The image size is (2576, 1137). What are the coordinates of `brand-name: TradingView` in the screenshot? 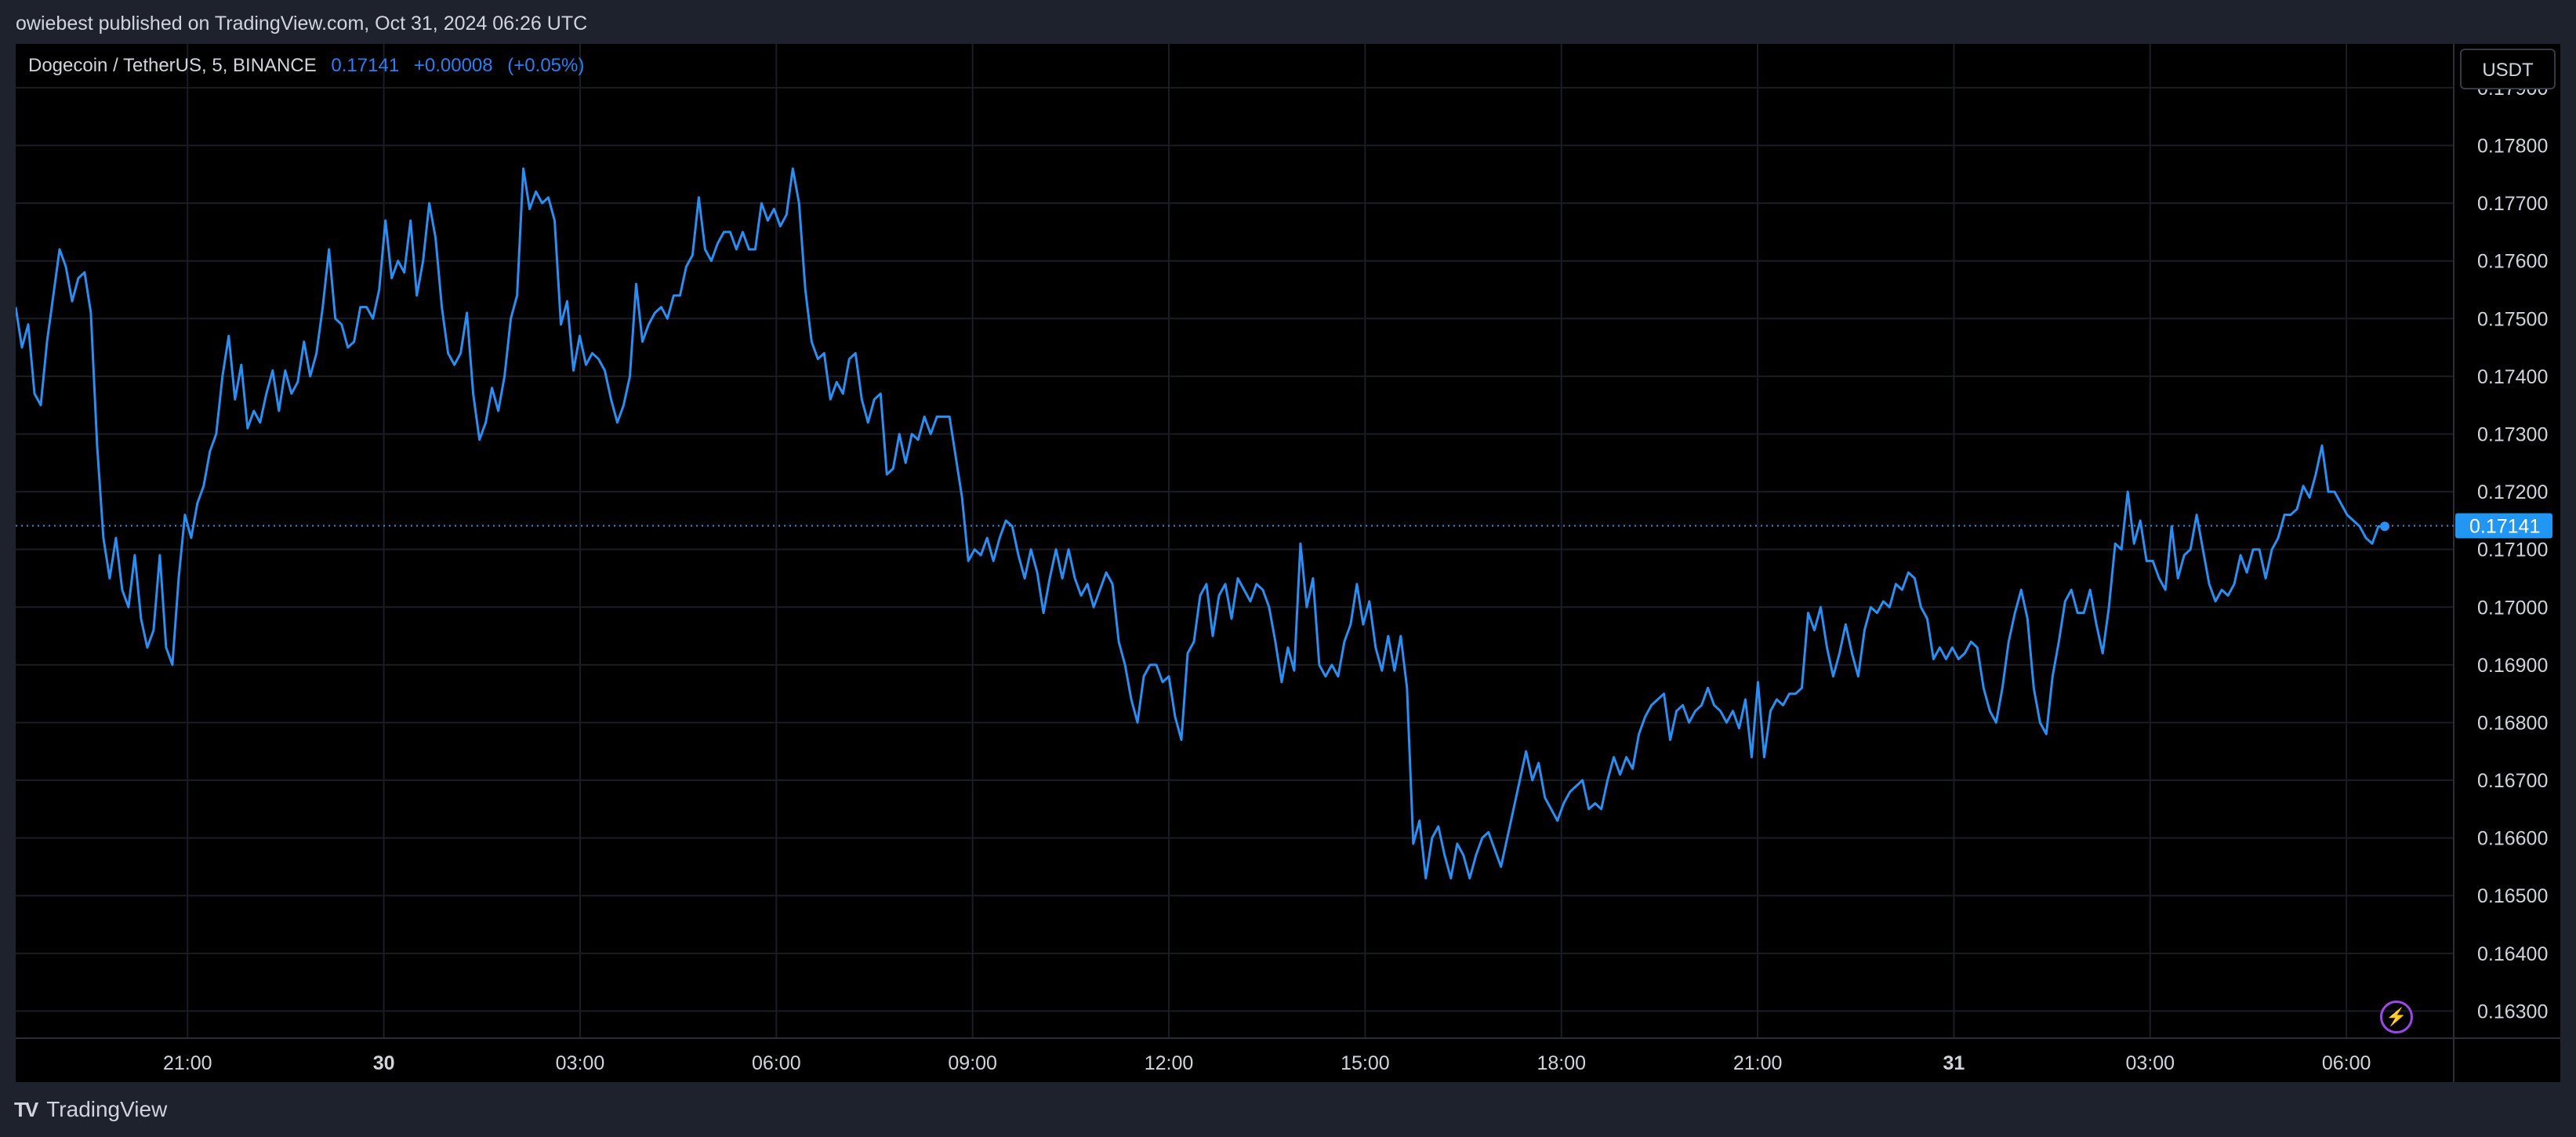 It's located at (107, 1109).